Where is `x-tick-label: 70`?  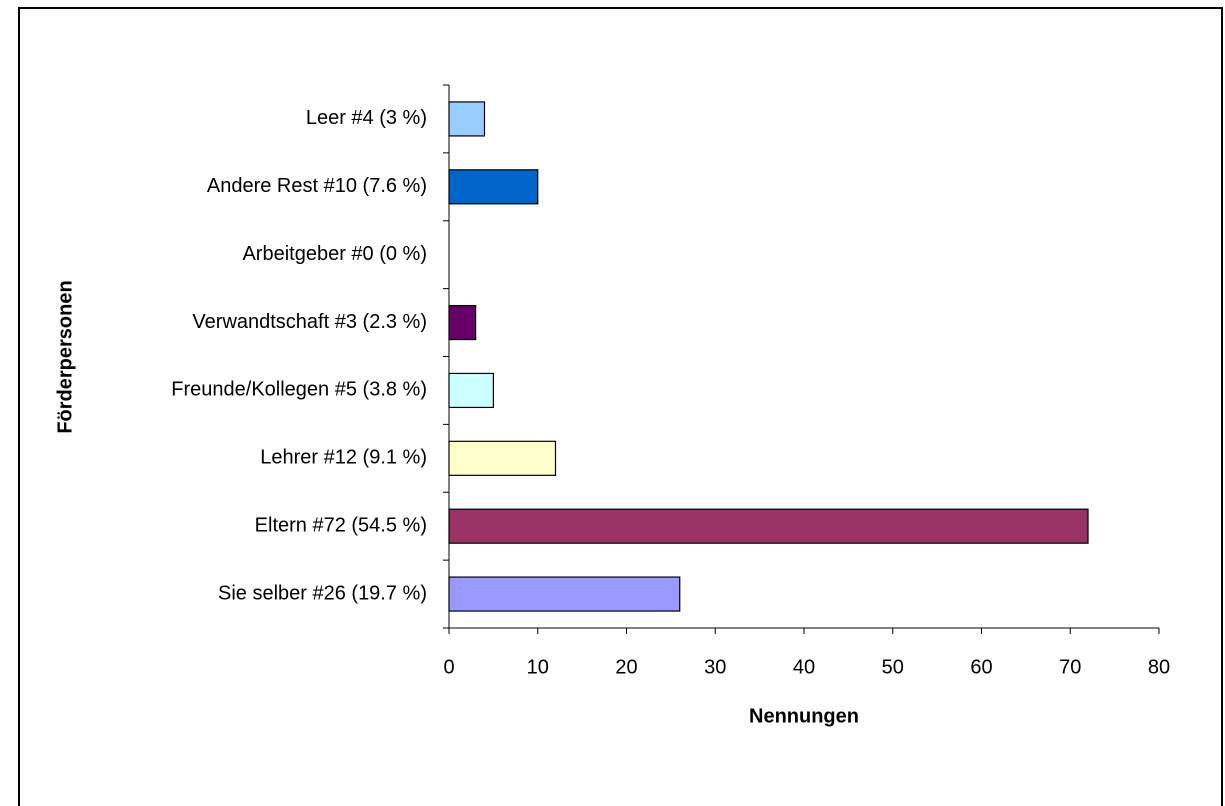
x-tick-label: 70 is located at coordinates (1070, 667).